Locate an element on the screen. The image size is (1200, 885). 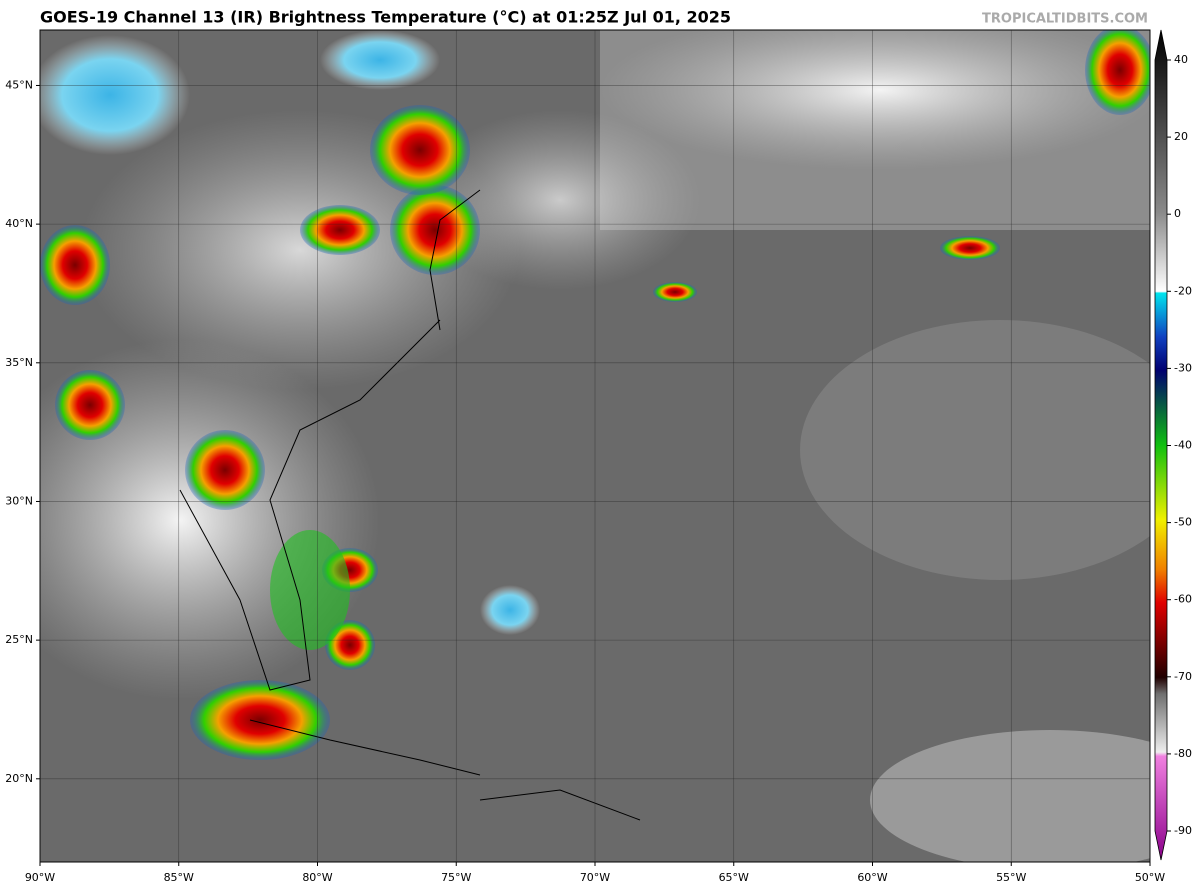
y-tick-label: 25°N is located at coordinates (19, 639).